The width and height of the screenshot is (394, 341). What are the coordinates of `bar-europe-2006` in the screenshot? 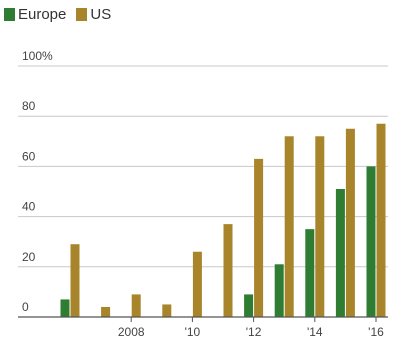 It's located at (65, 308).